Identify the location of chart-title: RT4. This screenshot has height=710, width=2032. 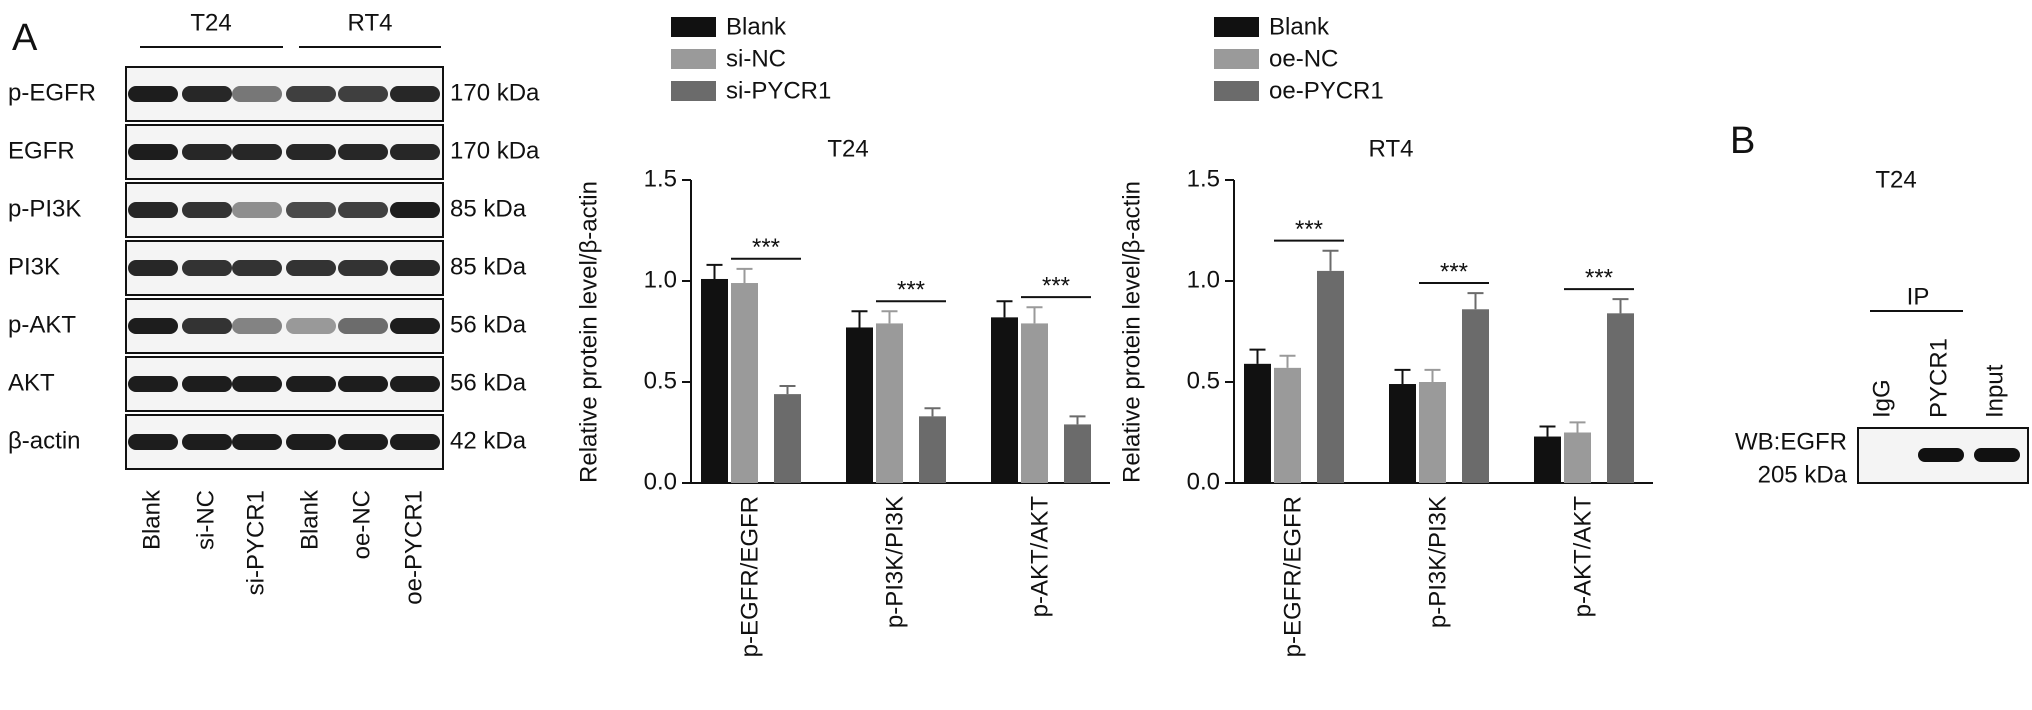
(1391, 148).